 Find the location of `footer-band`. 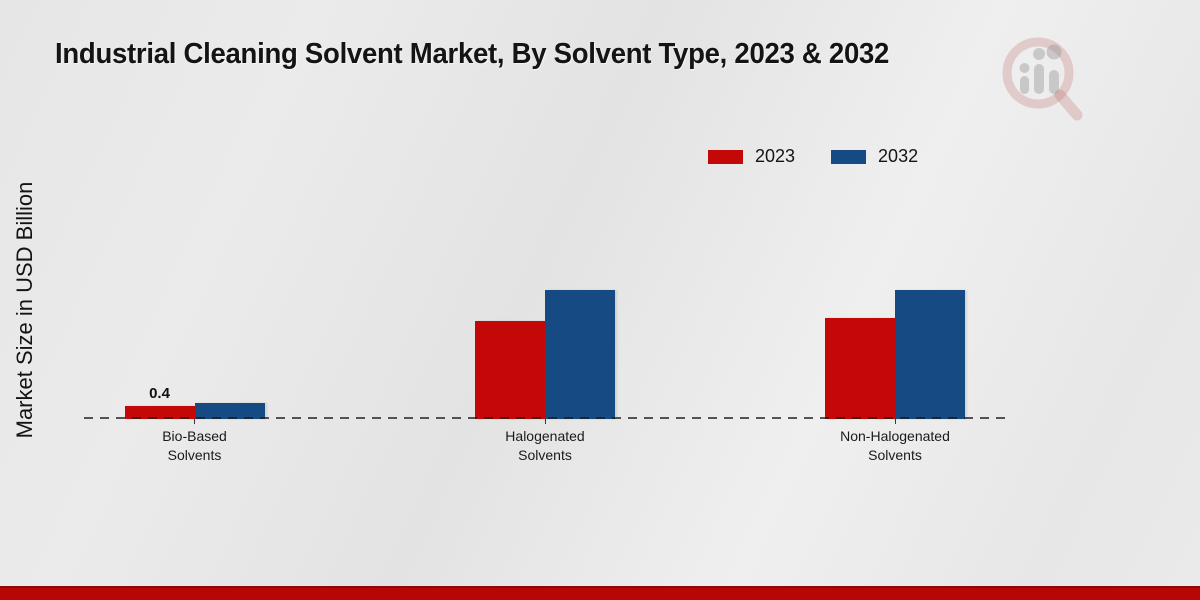

footer-band is located at coordinates (600, 593).